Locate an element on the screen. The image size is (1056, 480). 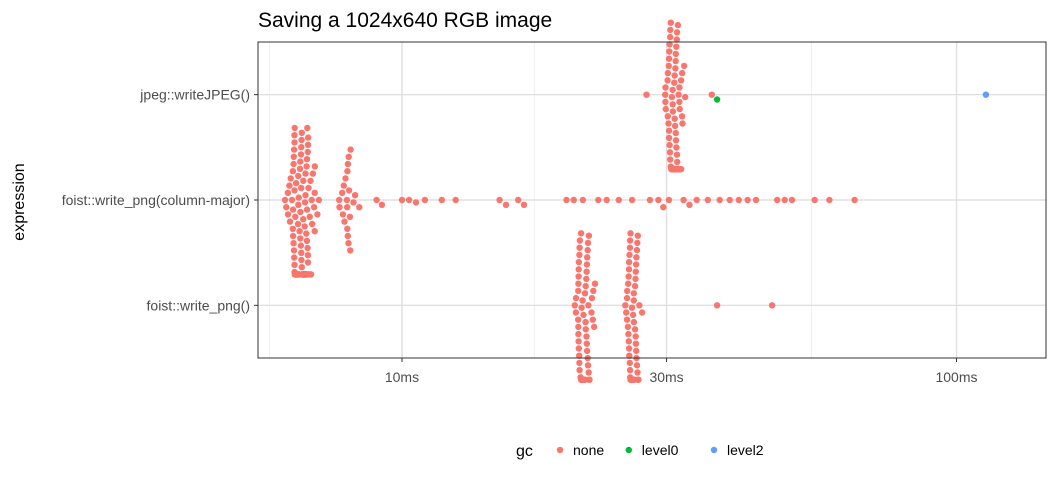
x-tick-label: 100ms is located at coordinates (956, 377).